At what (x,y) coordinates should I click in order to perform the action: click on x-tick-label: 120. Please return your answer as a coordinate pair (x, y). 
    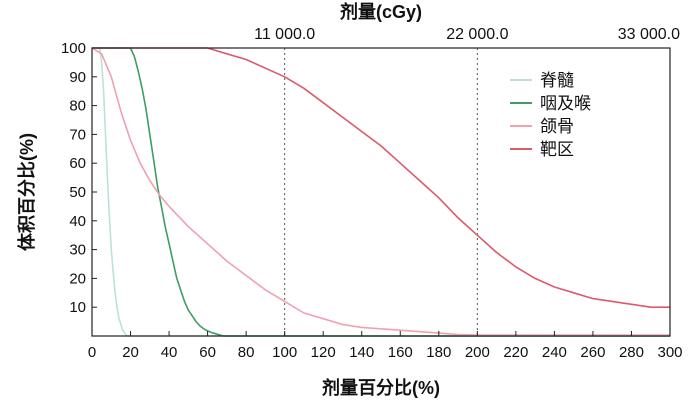
    Looking at the image, I should click on (323, 352).